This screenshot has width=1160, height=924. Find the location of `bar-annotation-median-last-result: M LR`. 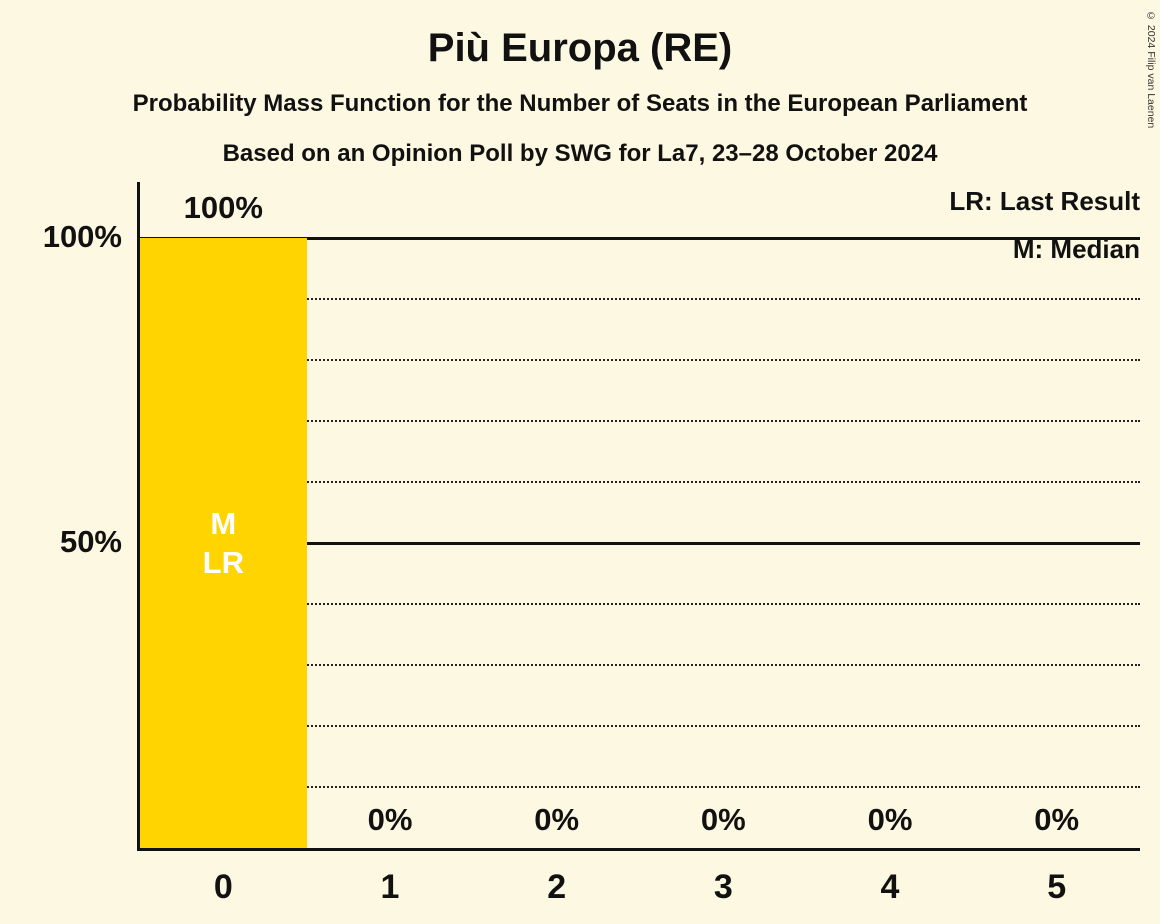

bar-annotation-median-last-result: M LR is located at coordinates (223, 543).